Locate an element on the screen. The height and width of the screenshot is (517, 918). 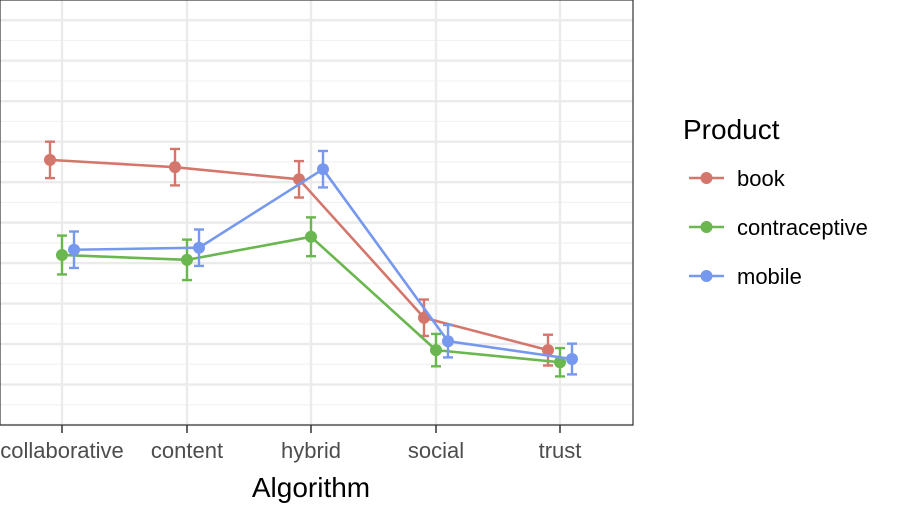
x-axis: collaborative content hybrid social trust is located at coordinates (290, 444).